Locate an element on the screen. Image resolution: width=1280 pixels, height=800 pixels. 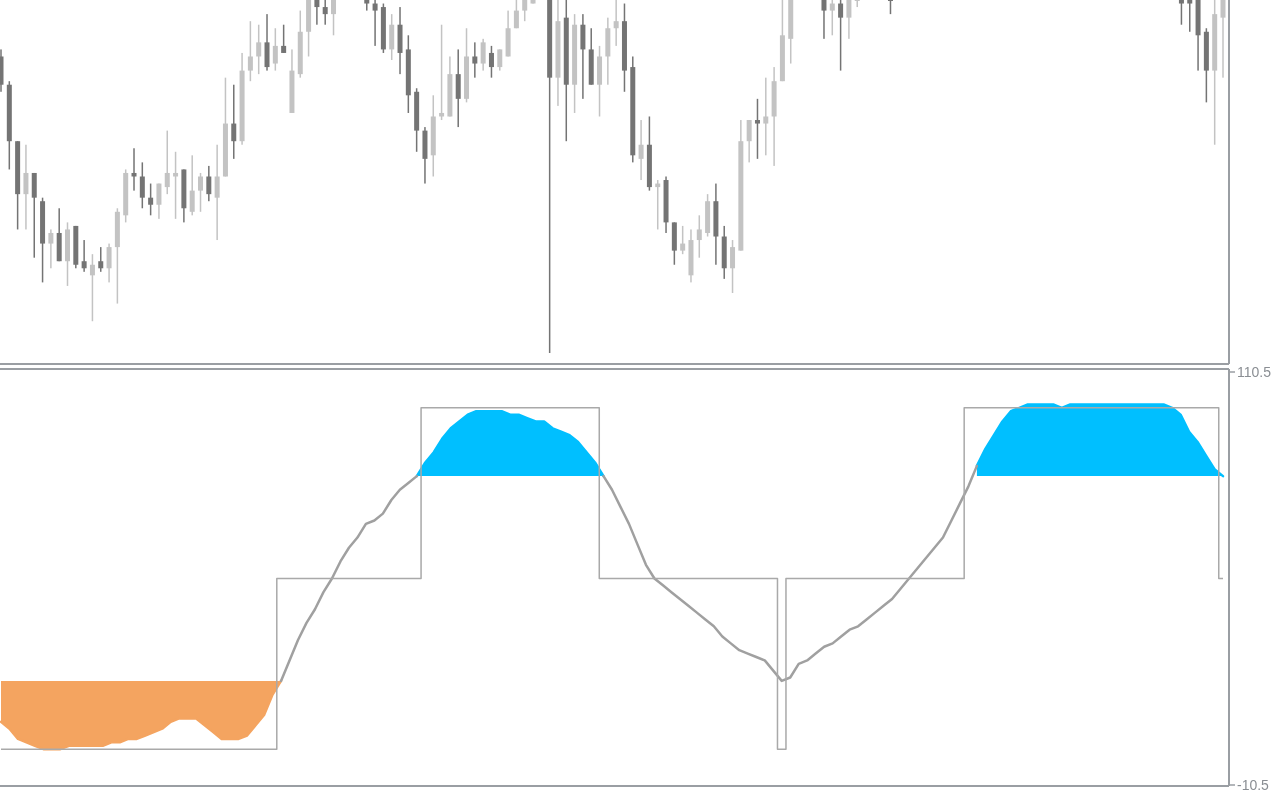
y-tick-label: -10.5 is located at coordinates (1253, 784).